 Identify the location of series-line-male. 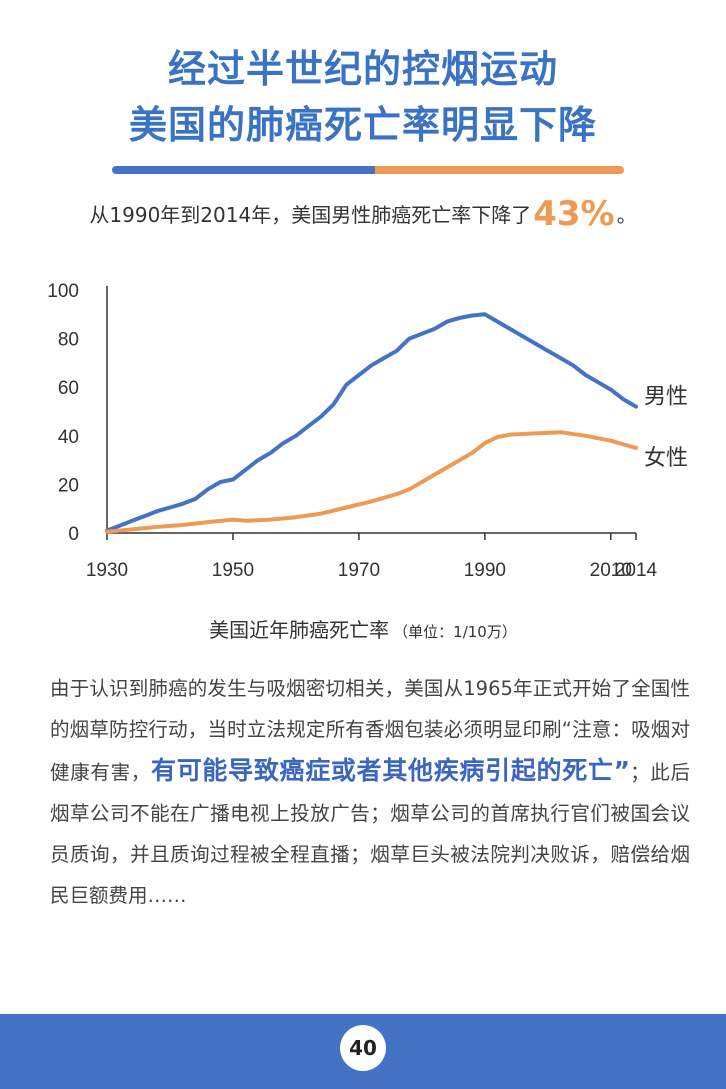
(371, 422).